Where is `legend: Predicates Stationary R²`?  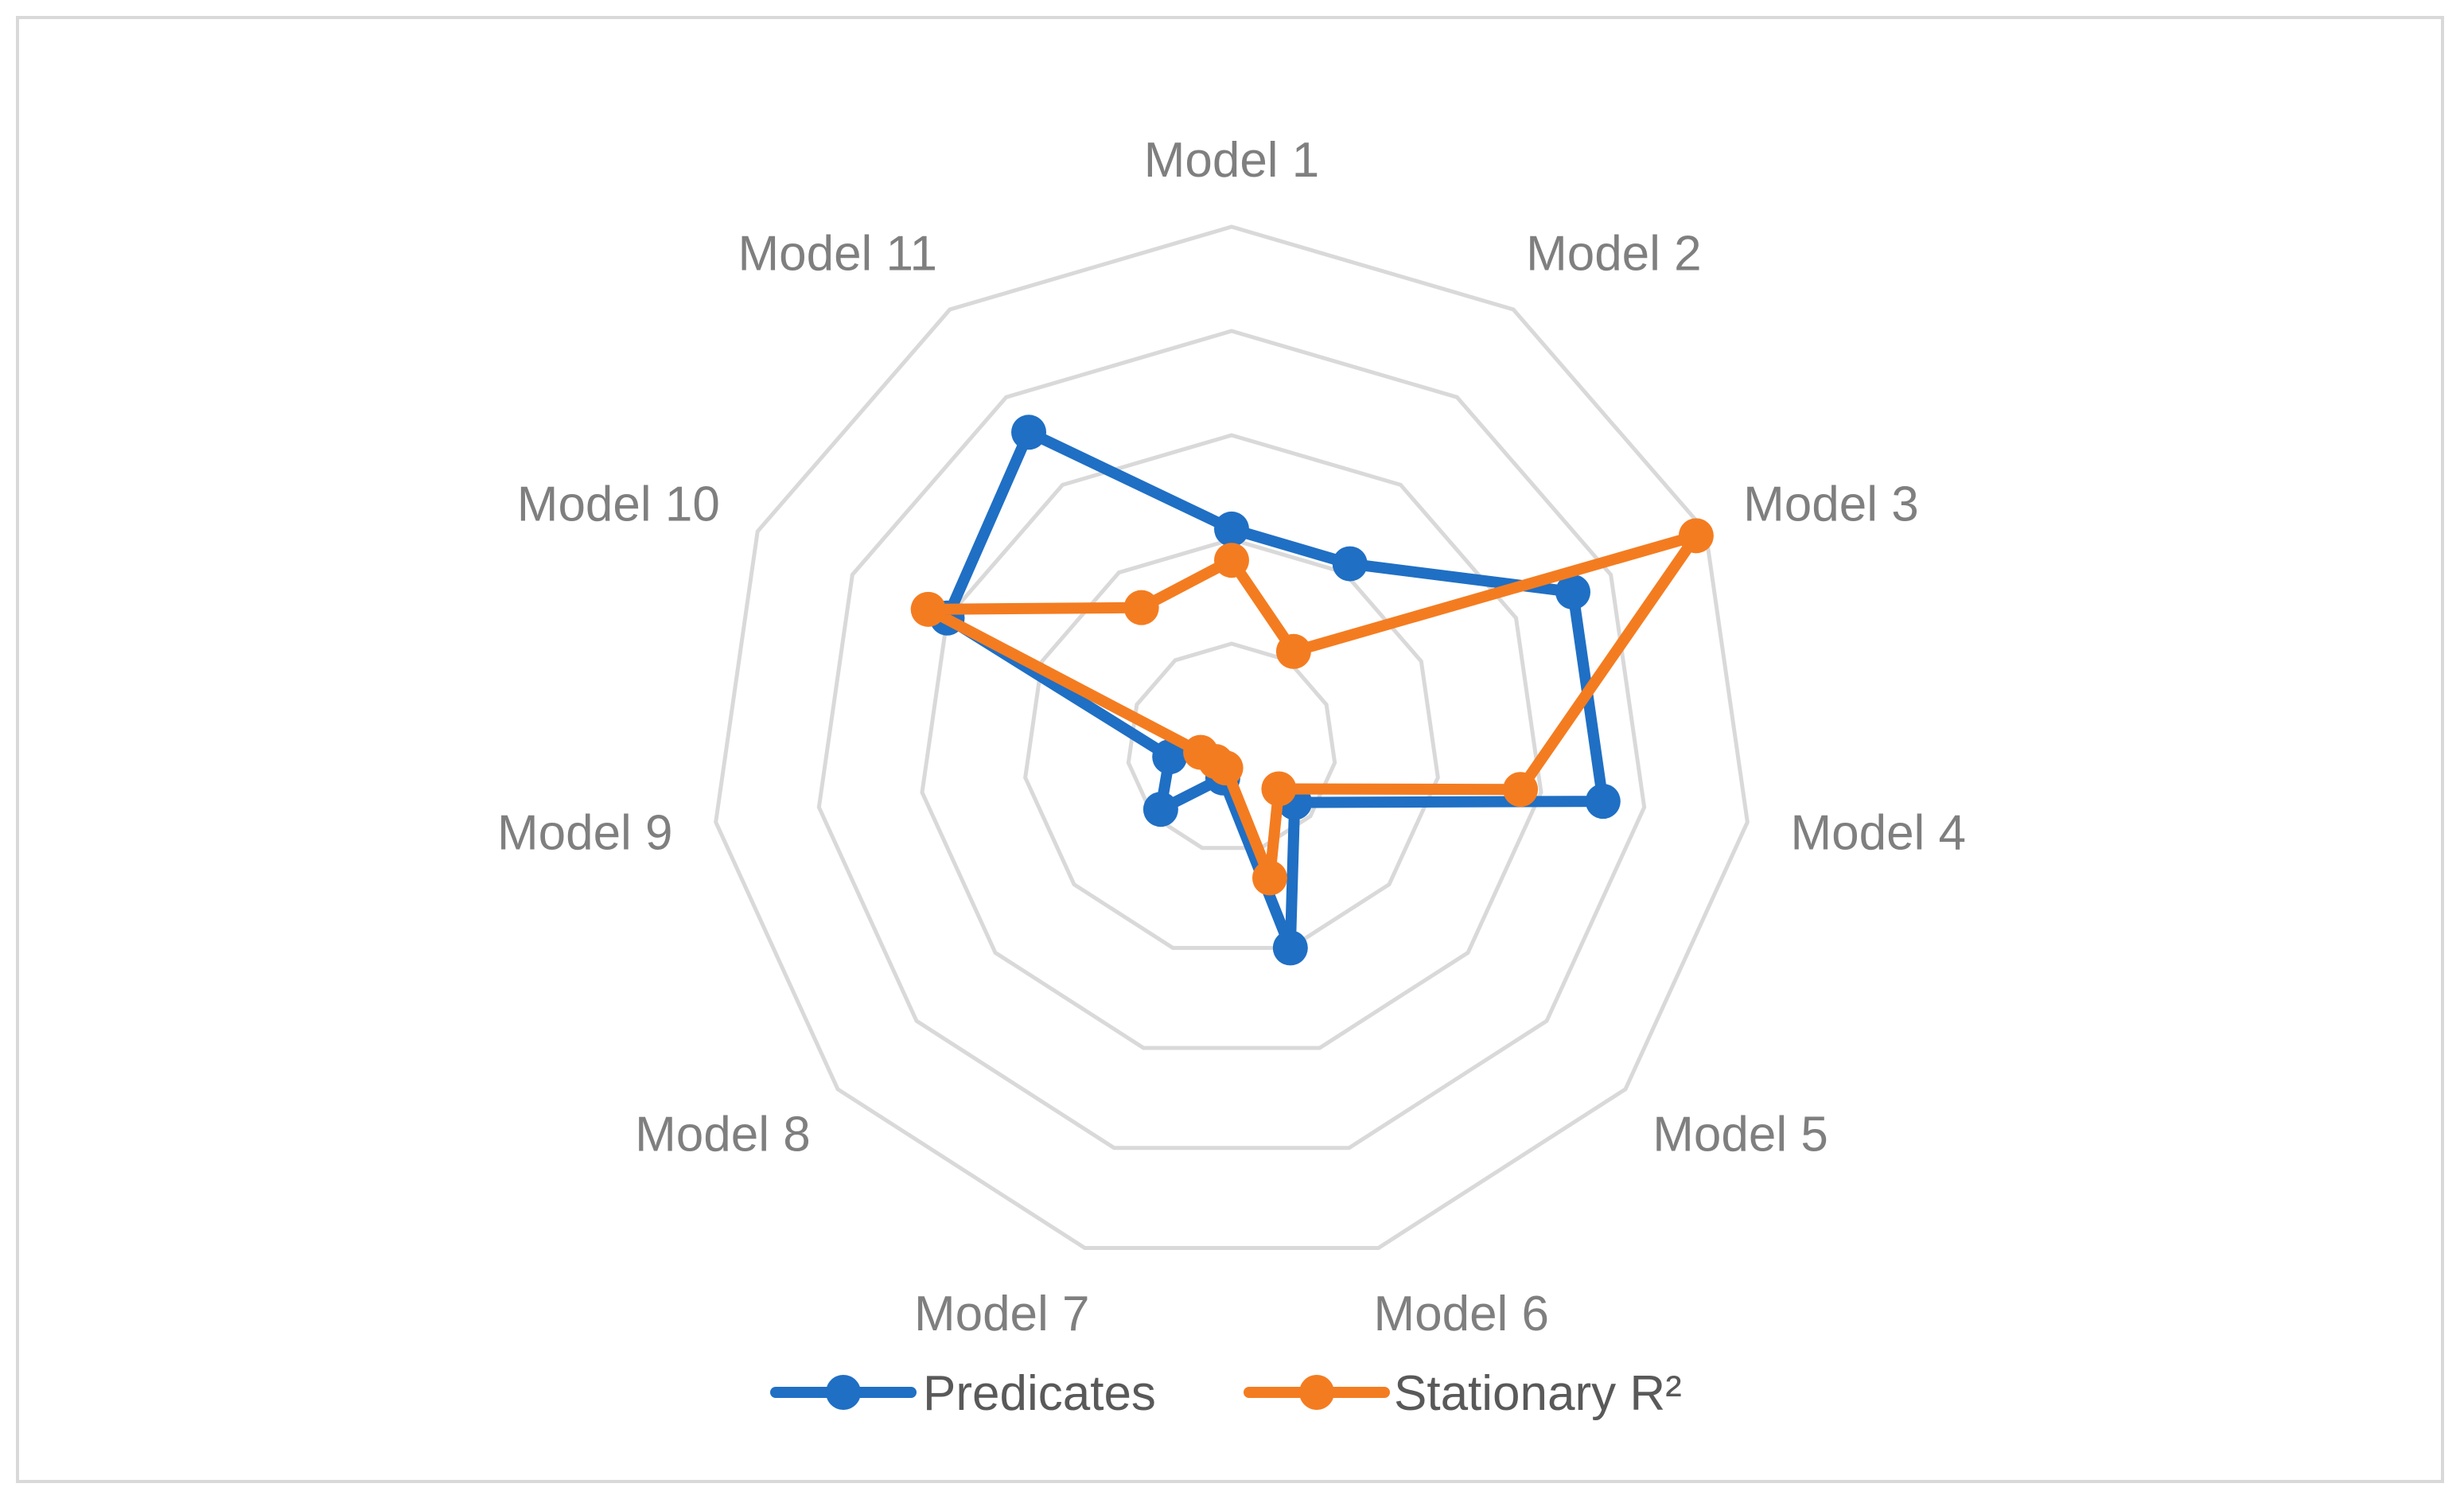
legend: Predicates Stationary R² is located at coordinates (1226, 1393).